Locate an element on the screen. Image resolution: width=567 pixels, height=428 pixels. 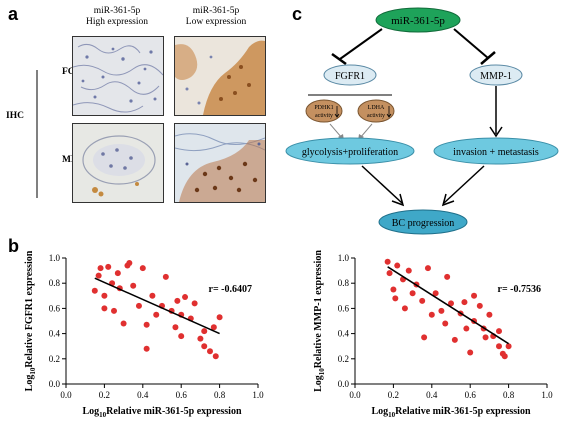
ihc-col-header-high: miR-361-5p High expression is located at coordinates (117, 17).